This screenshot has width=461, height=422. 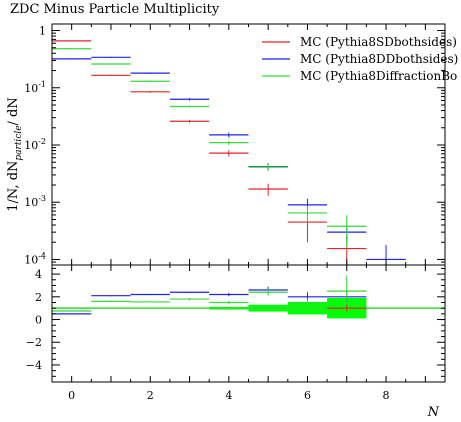 I want to click on ratio-y-tick-label-1: 2, so click(x=38, y=297).